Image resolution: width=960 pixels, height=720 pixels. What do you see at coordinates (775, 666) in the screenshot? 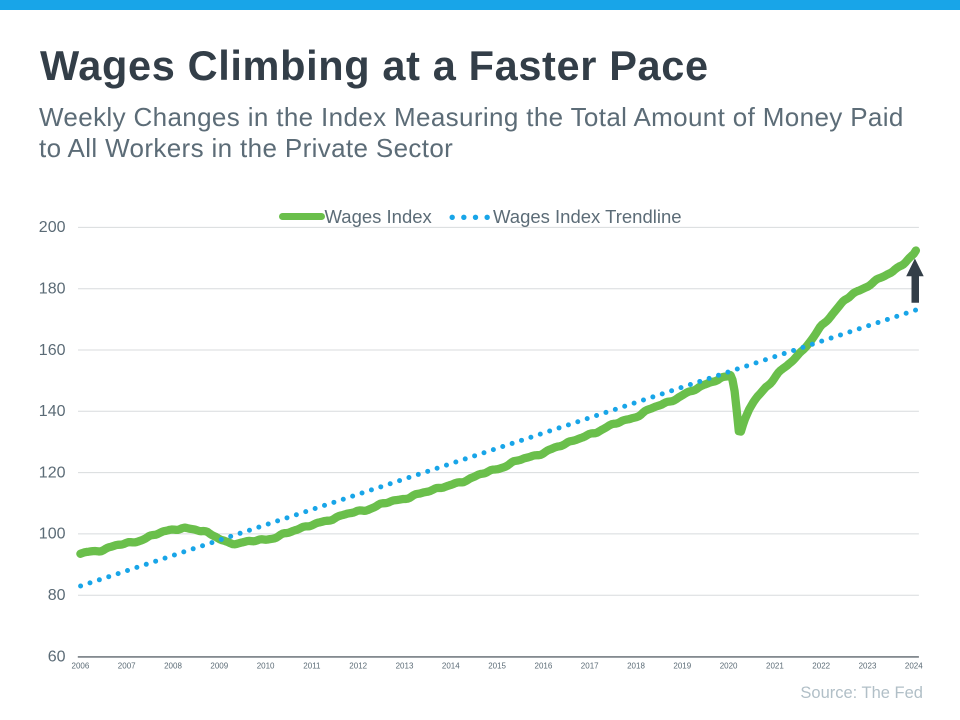
I see `svg-text: 2021` at bounding box center [775, 666].